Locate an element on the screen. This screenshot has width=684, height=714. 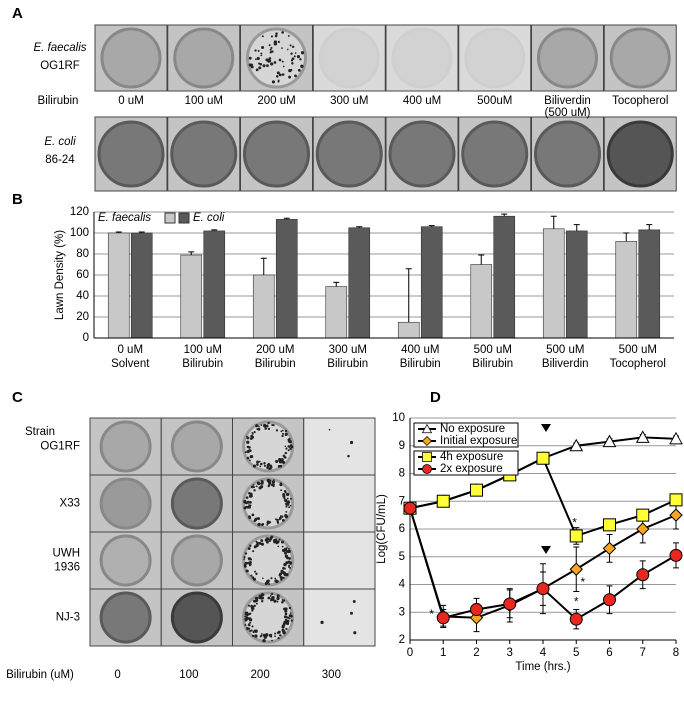
y-tick-label: 120 is located at coordinates (79, 212).